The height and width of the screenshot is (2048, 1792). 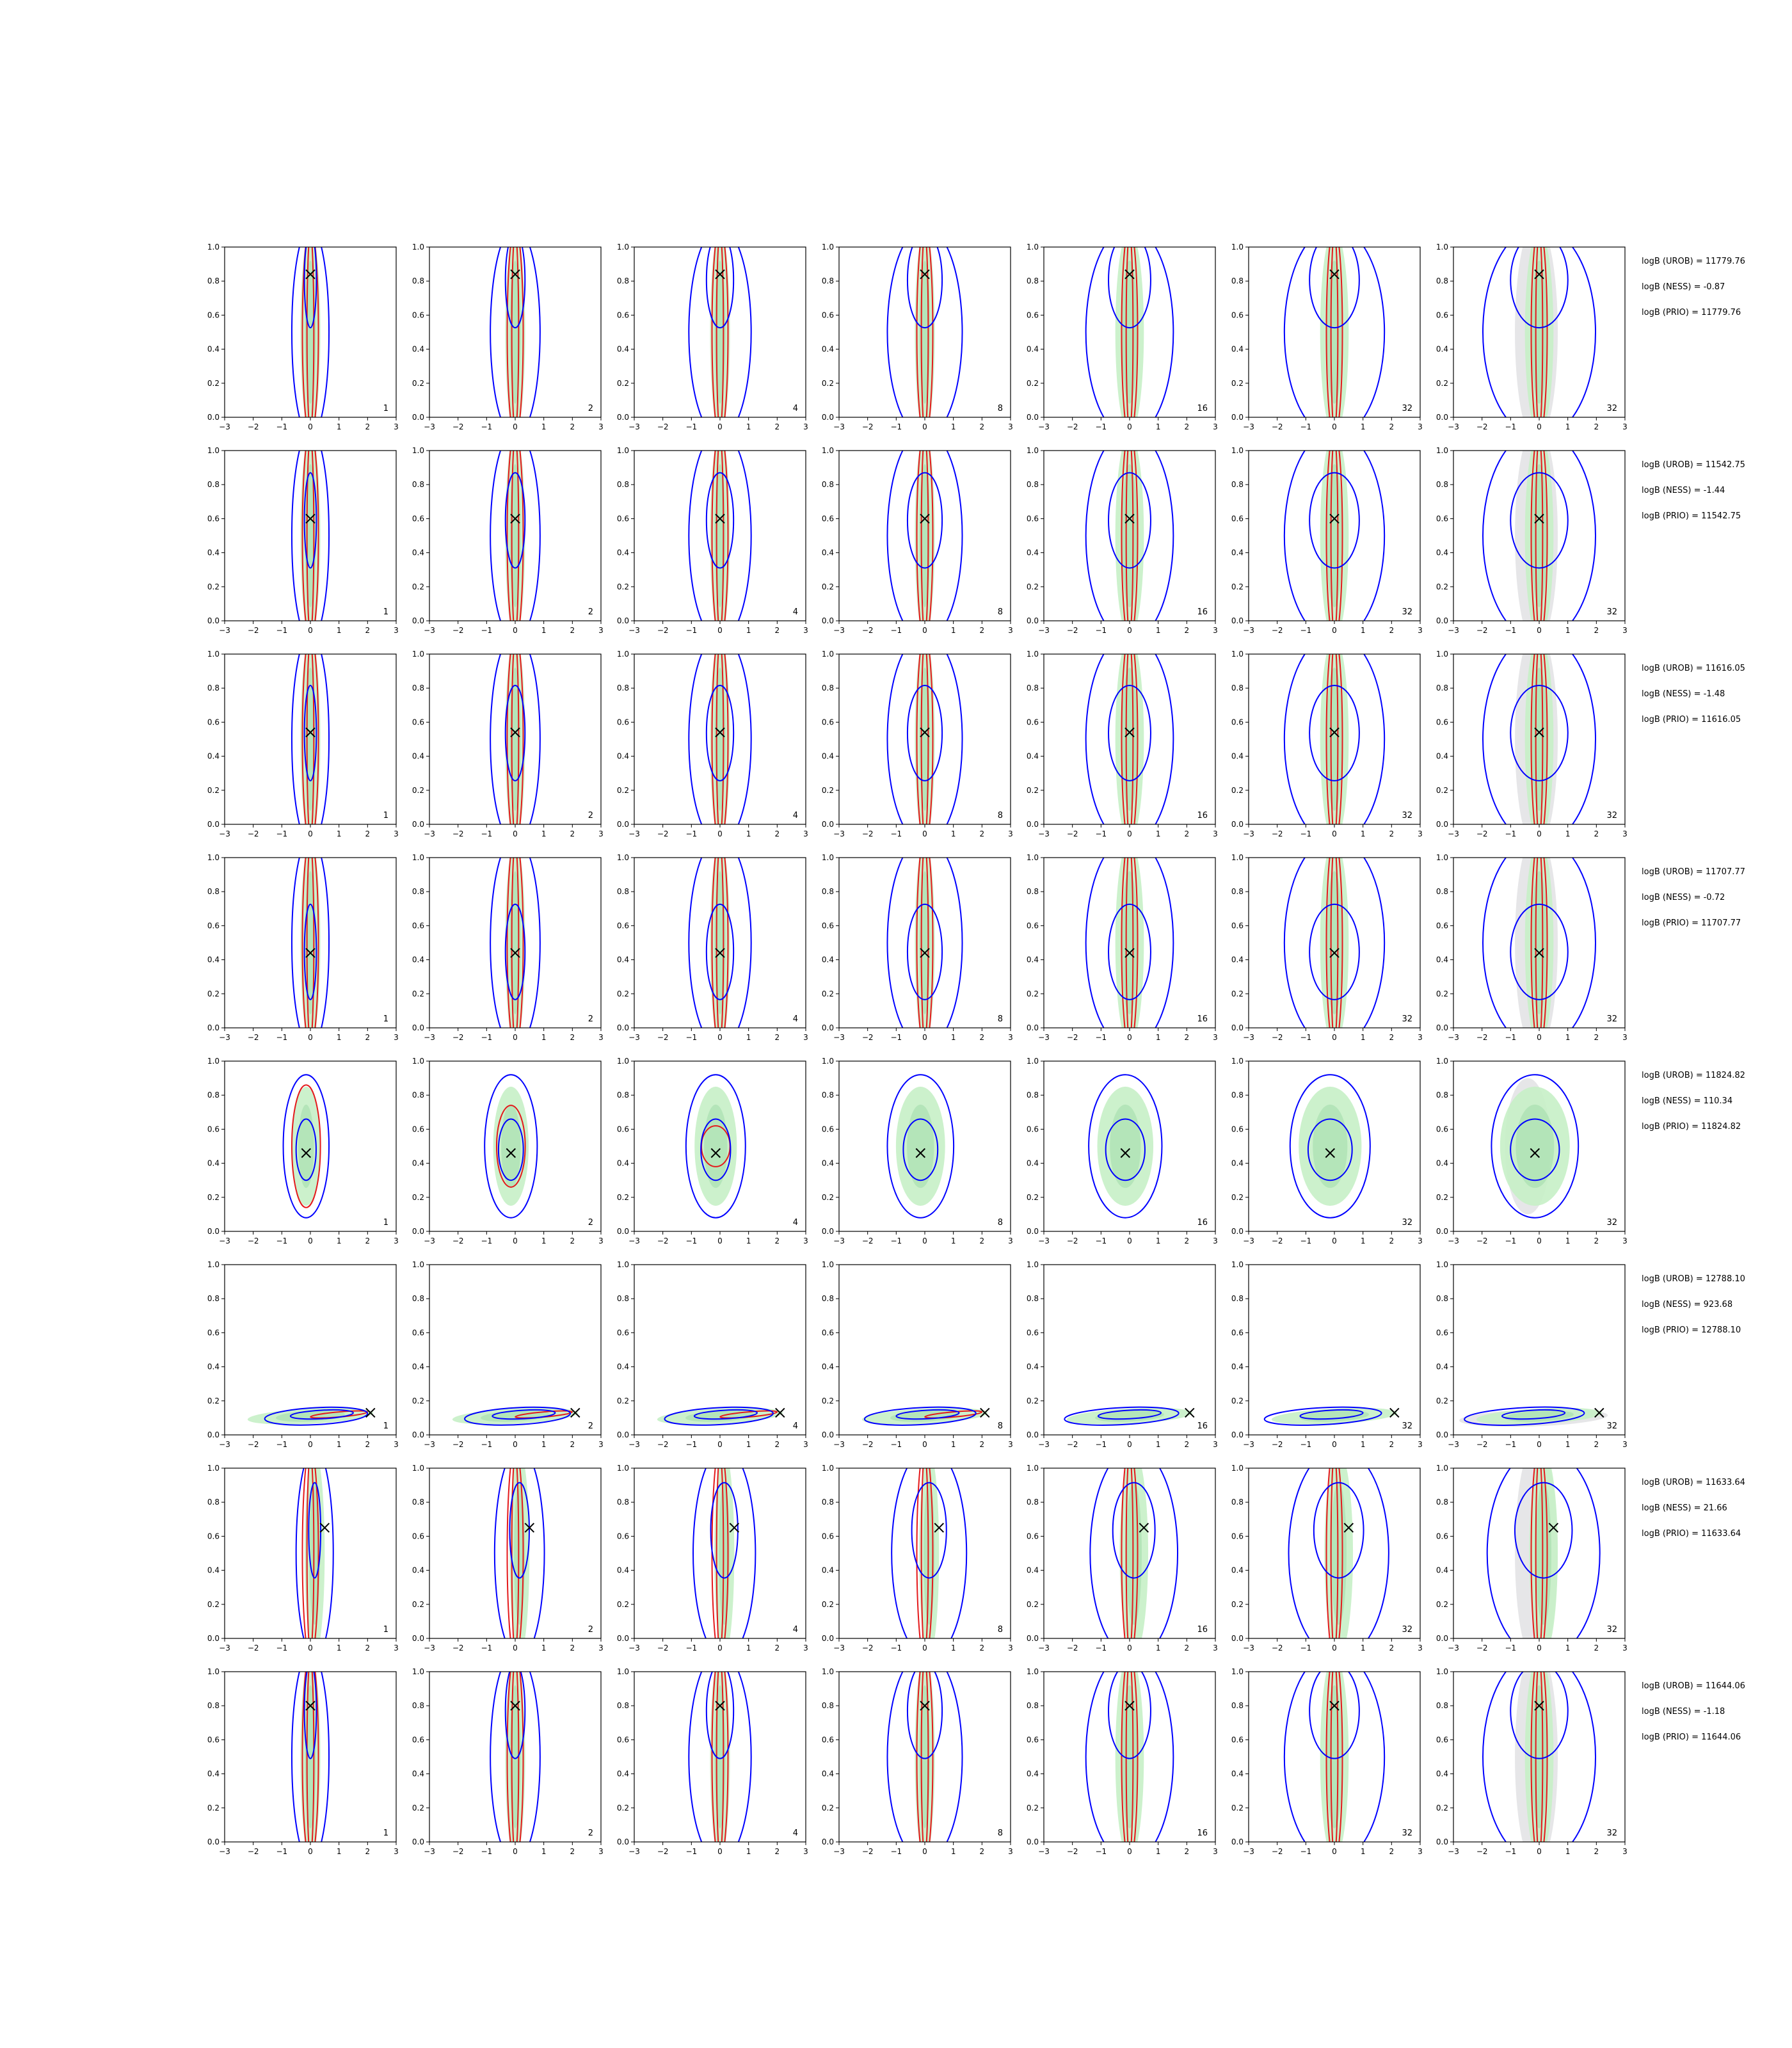 What do you see at coordinates (1691, 923) in the screenshot?
I see `logb-annotation: logB (PRIO) = 11707.77` at bounding box center [1691, 923].